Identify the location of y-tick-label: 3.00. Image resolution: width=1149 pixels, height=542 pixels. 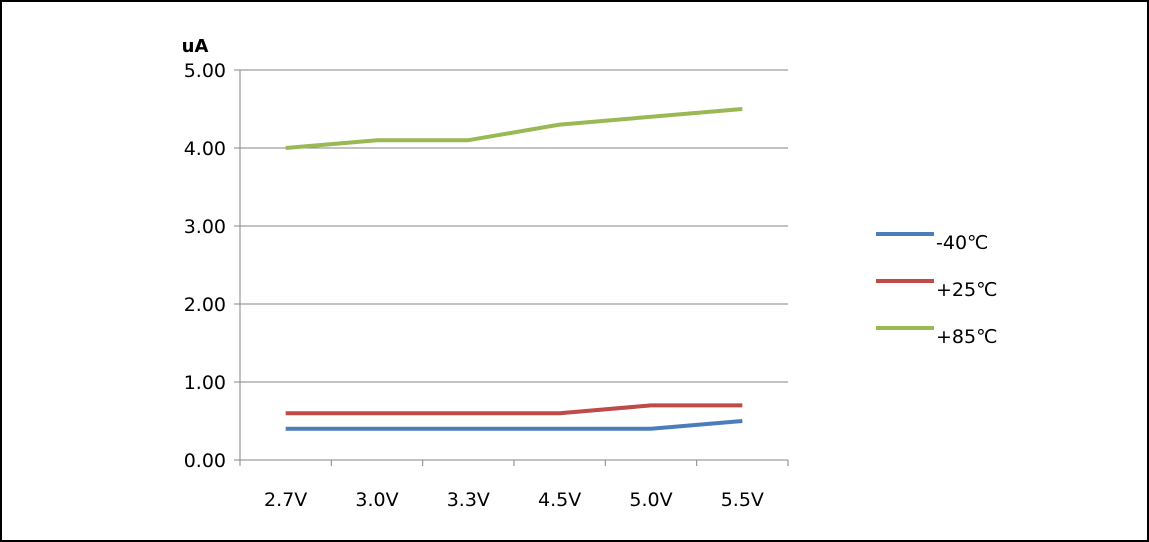
(205, 227).